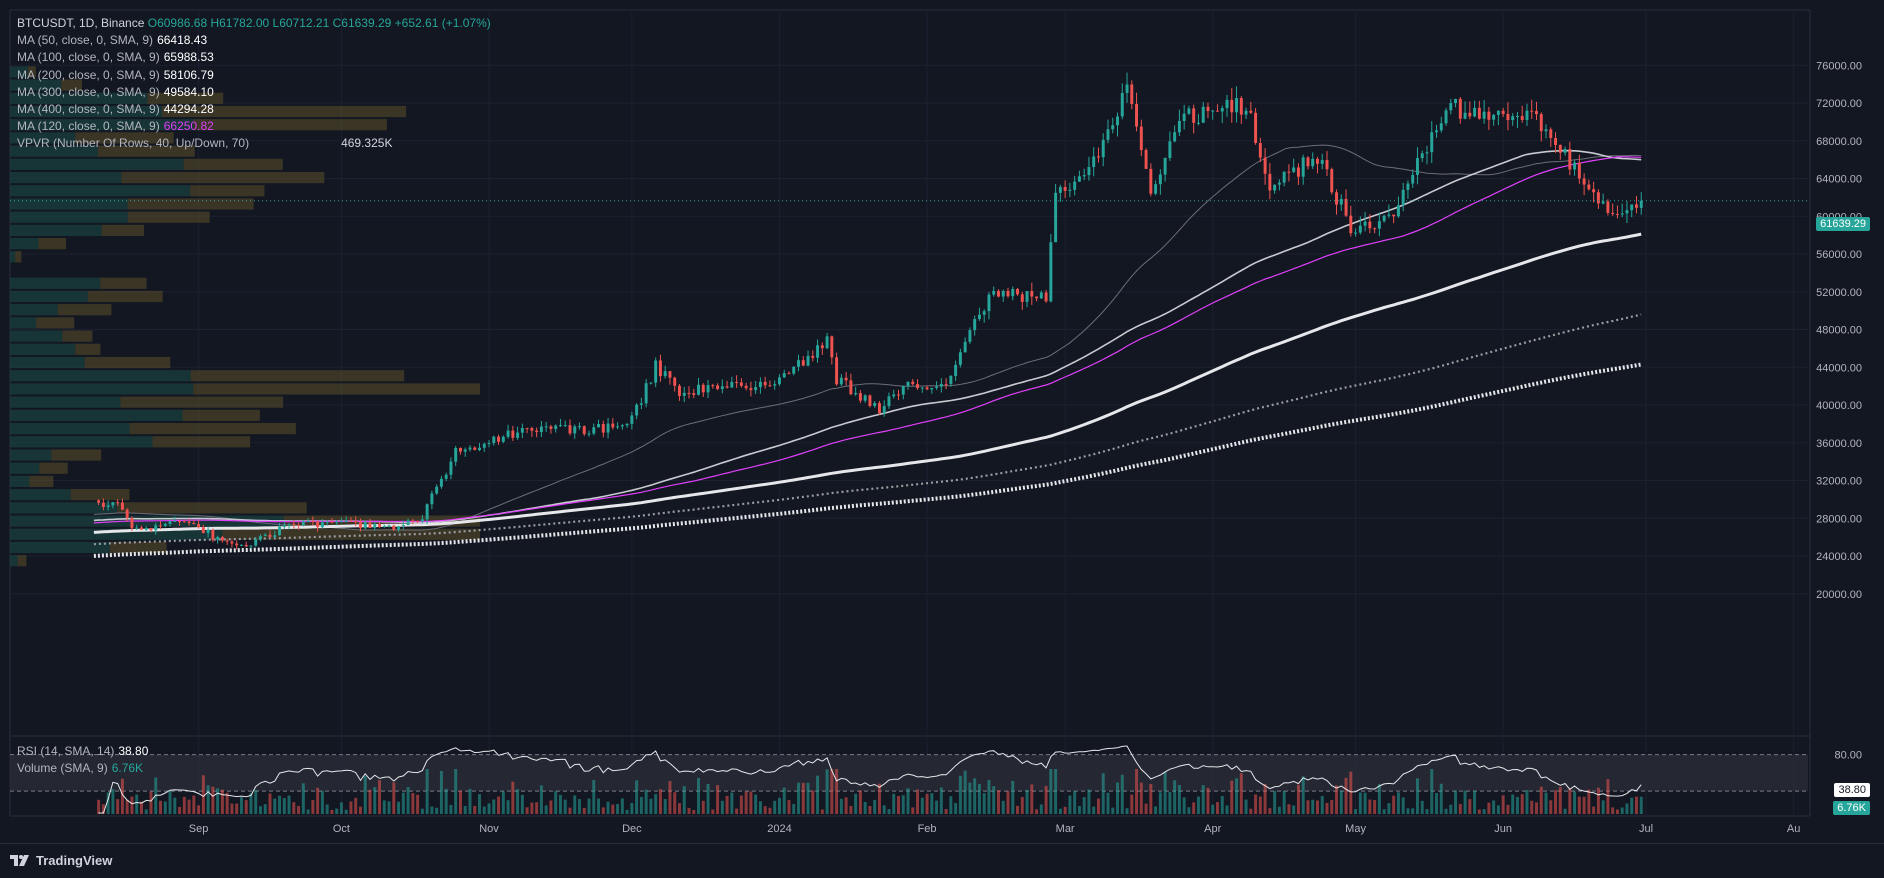 The width and height of the screenshot is (1884, 878). What do you see at coordinates (188, 126) in the screenshot?
I see `indicator-value: 66250.82` at bounding box center [188, 126].